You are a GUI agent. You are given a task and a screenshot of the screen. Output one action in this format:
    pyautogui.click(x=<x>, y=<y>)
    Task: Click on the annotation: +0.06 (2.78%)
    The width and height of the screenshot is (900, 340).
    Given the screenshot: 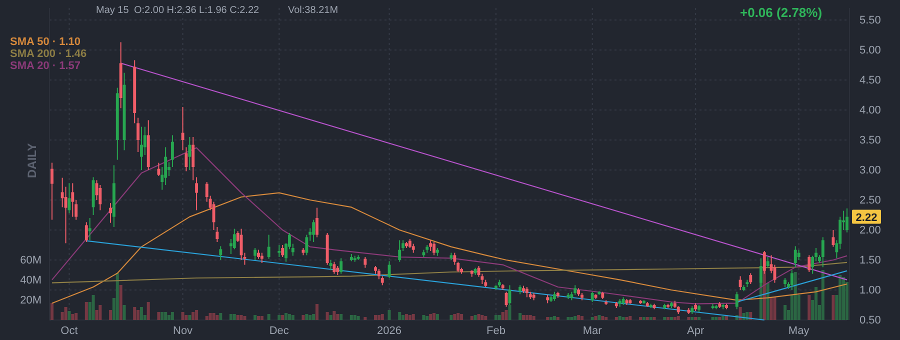 What is the action you would take?
    pyautogui.click(x=781, y=12)
    